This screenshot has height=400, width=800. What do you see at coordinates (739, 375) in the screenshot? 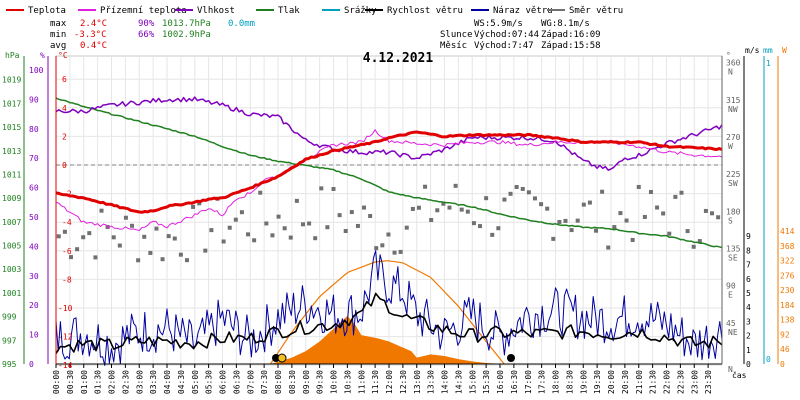
I see `x-axis-title: čas` at bounding box center [739, 375].